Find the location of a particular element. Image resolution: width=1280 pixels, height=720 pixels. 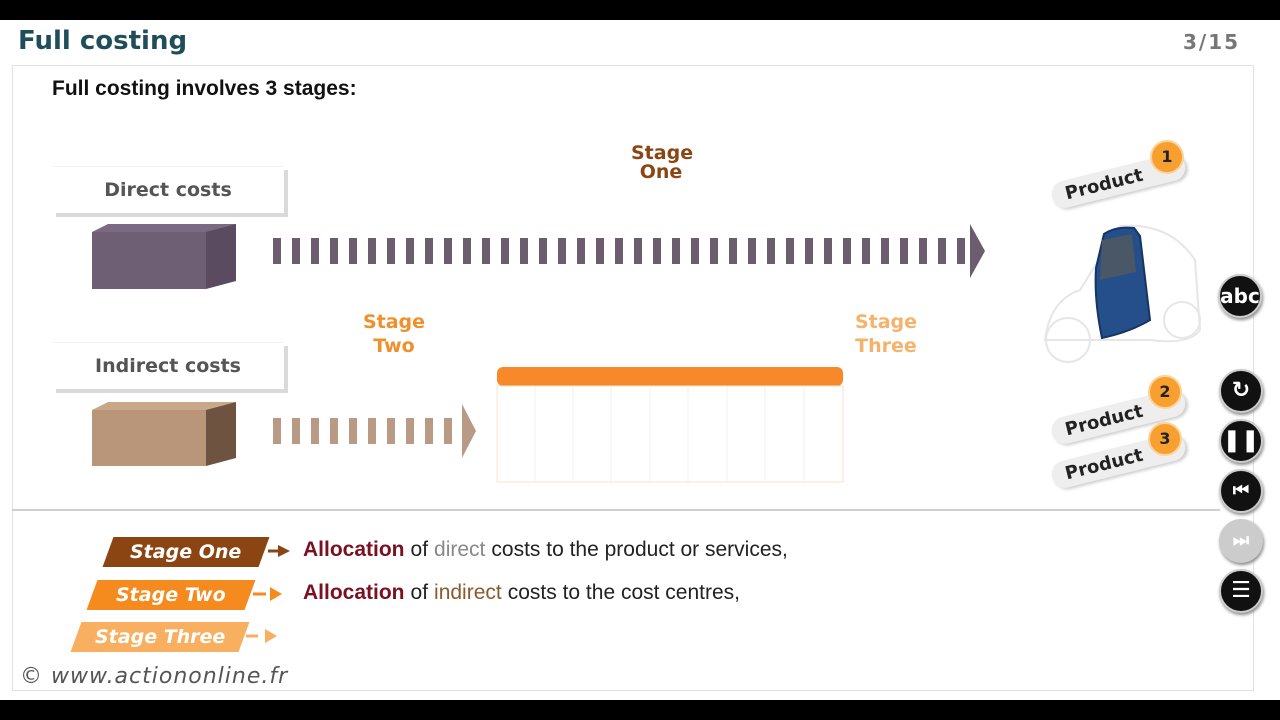

stage-one-label: Stage One is located at coordinates (662, 162).